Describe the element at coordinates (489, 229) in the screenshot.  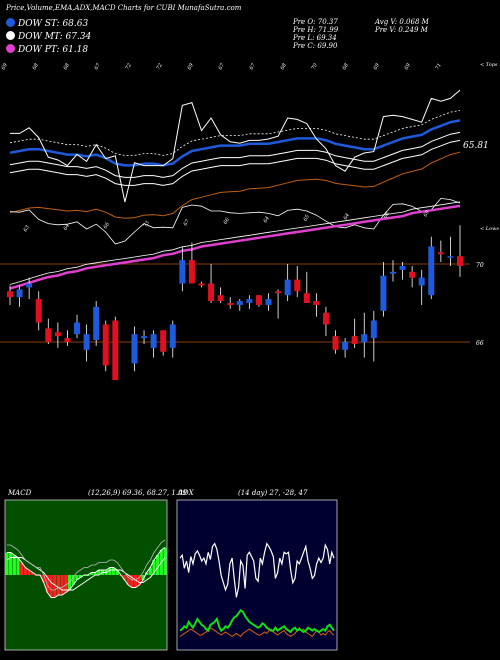
I see `lows-label: < Lows` at that location.